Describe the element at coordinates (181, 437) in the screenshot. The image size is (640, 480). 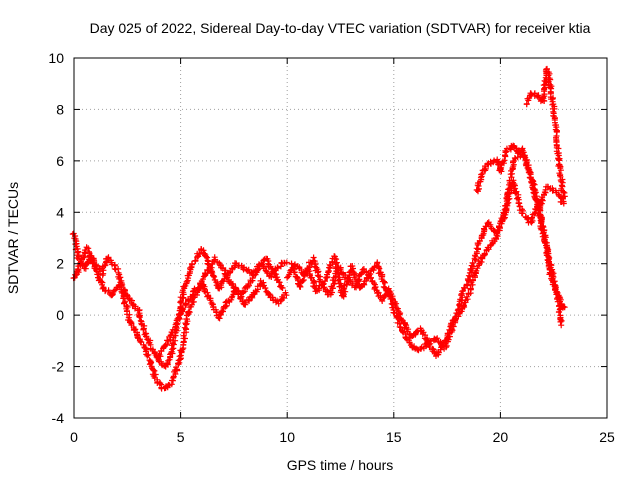
I see `x-tick-label: 5` at that location.